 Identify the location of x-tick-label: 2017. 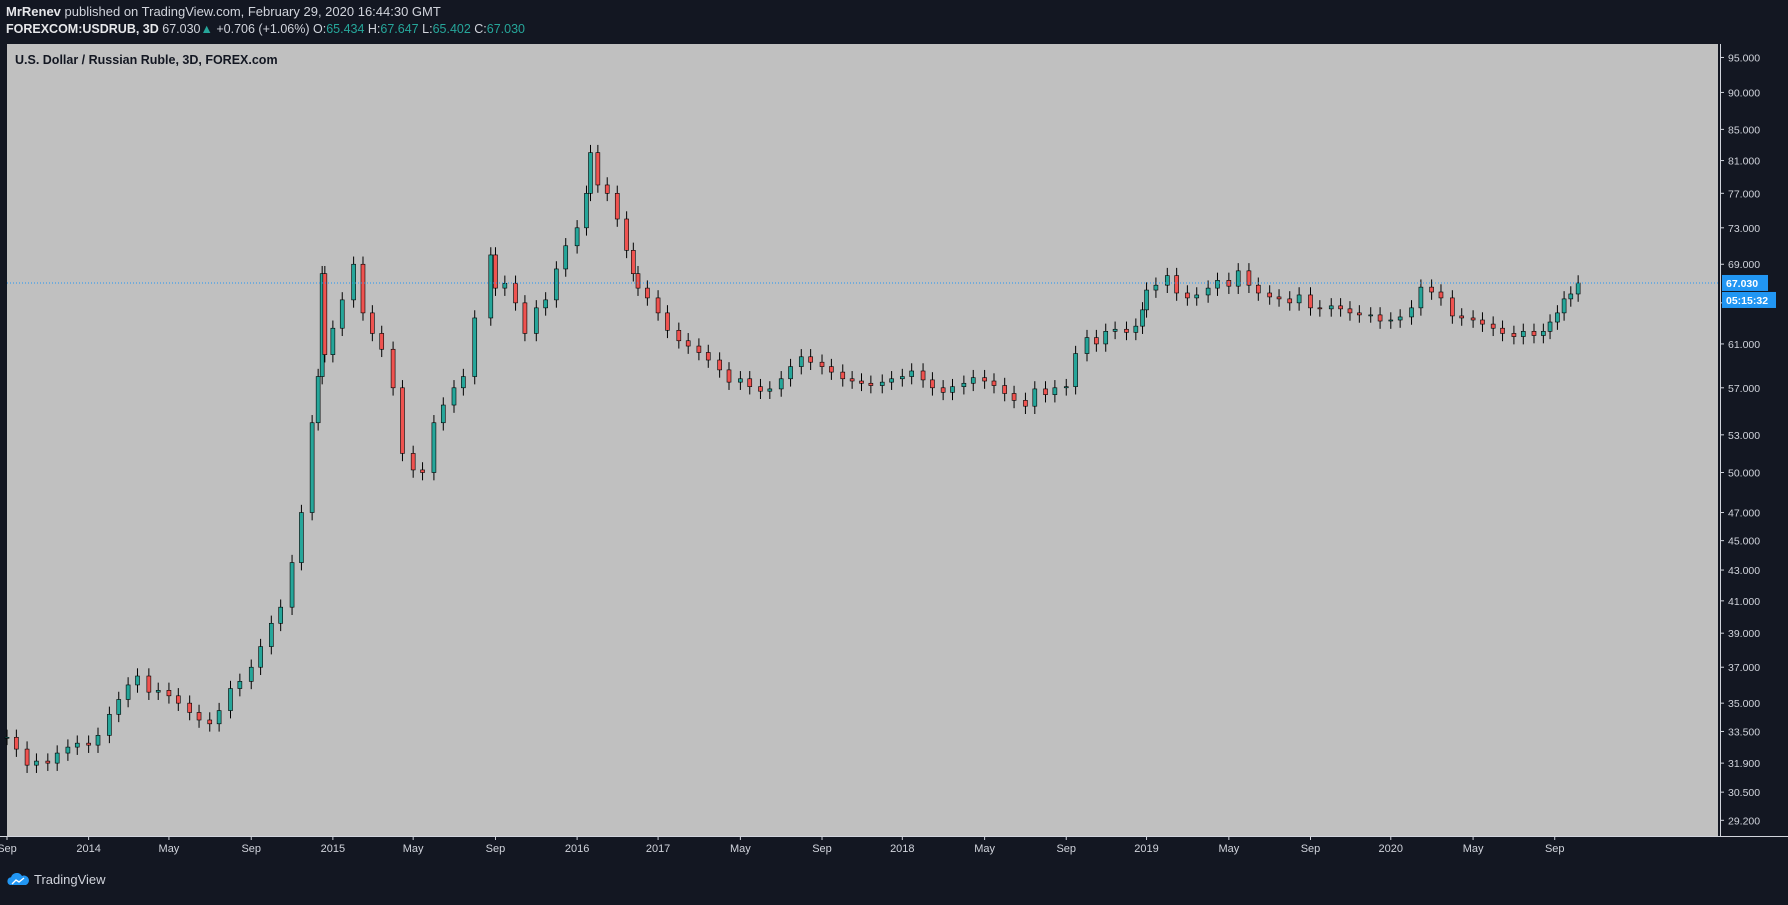
(658, 849).